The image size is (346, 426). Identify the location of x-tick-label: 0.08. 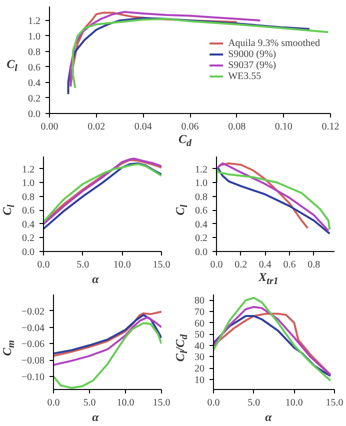
(237, 127).